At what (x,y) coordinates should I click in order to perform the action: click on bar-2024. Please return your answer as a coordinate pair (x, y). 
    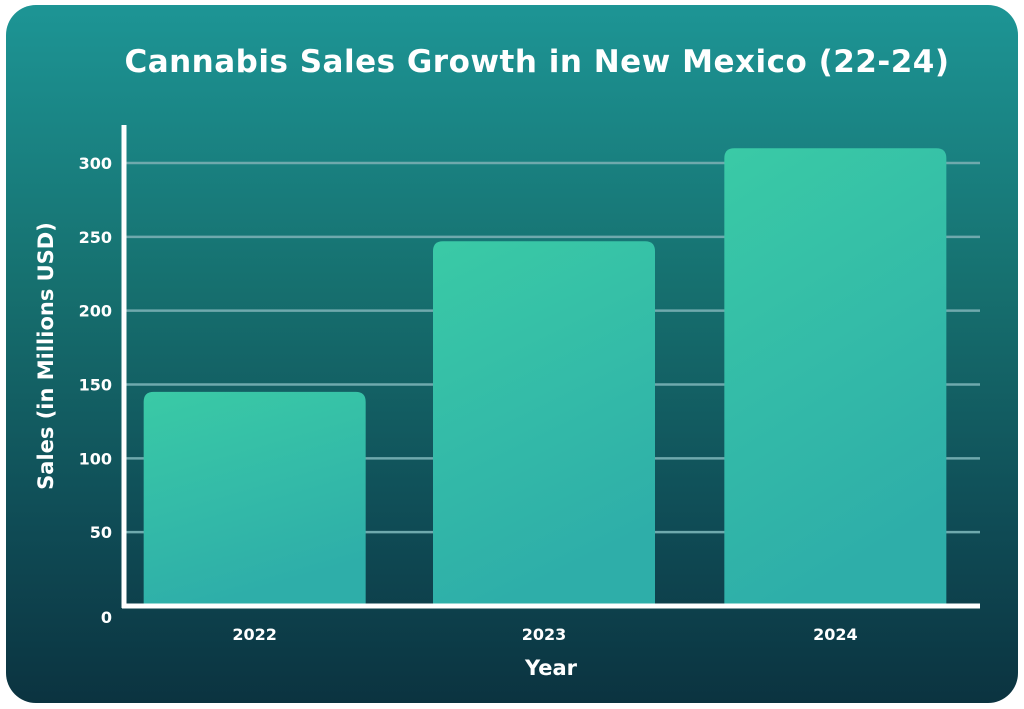
    Looking at the image, I should click on (835, 377).